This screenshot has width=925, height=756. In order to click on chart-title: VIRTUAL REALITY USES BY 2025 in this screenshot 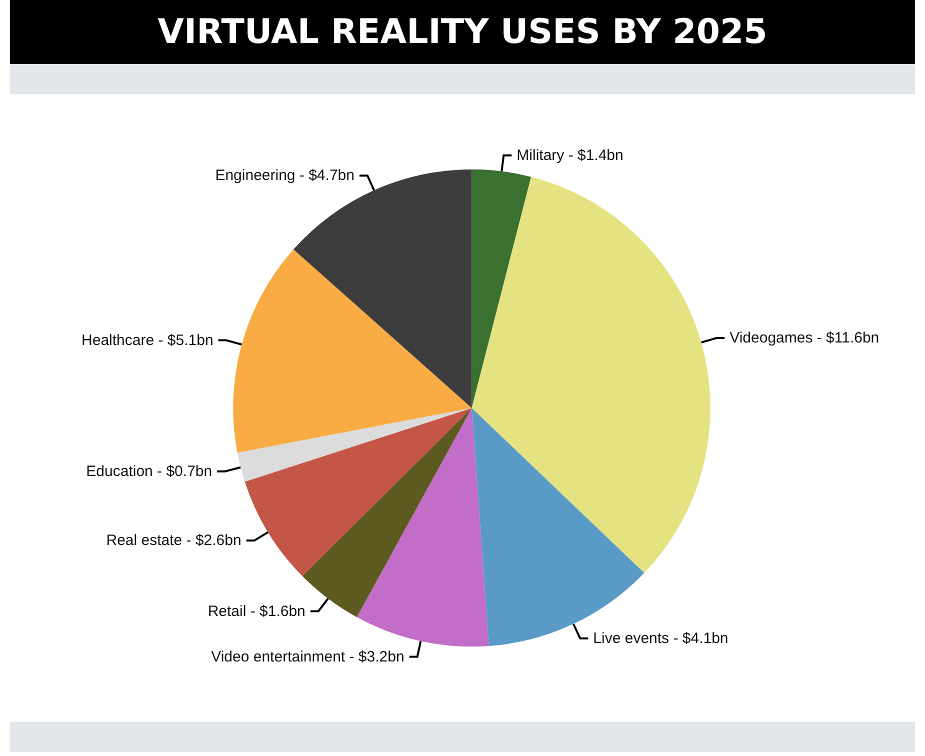, I will do `click(462, 32)`.